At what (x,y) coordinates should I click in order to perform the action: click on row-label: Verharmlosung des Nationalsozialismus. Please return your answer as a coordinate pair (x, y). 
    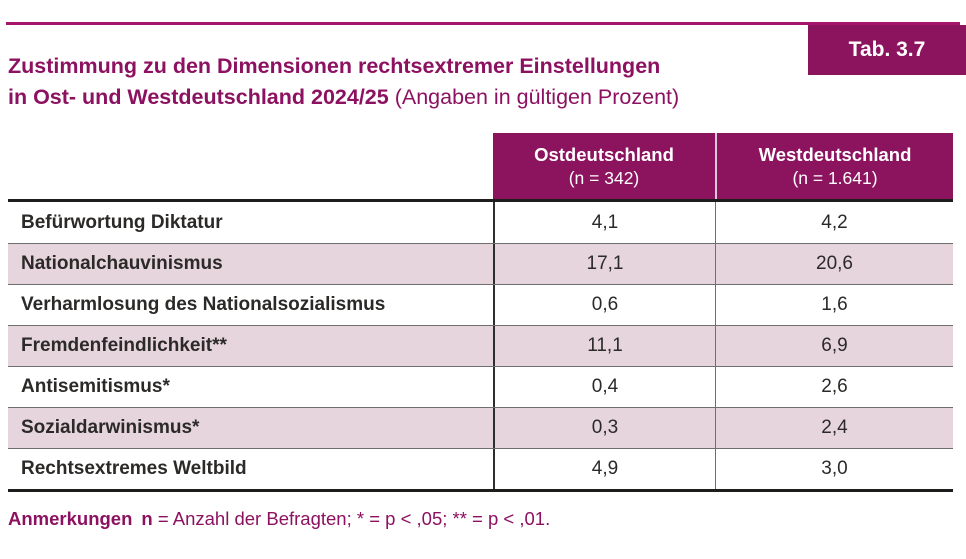
    Looking at the image, I should click on (203, 304).